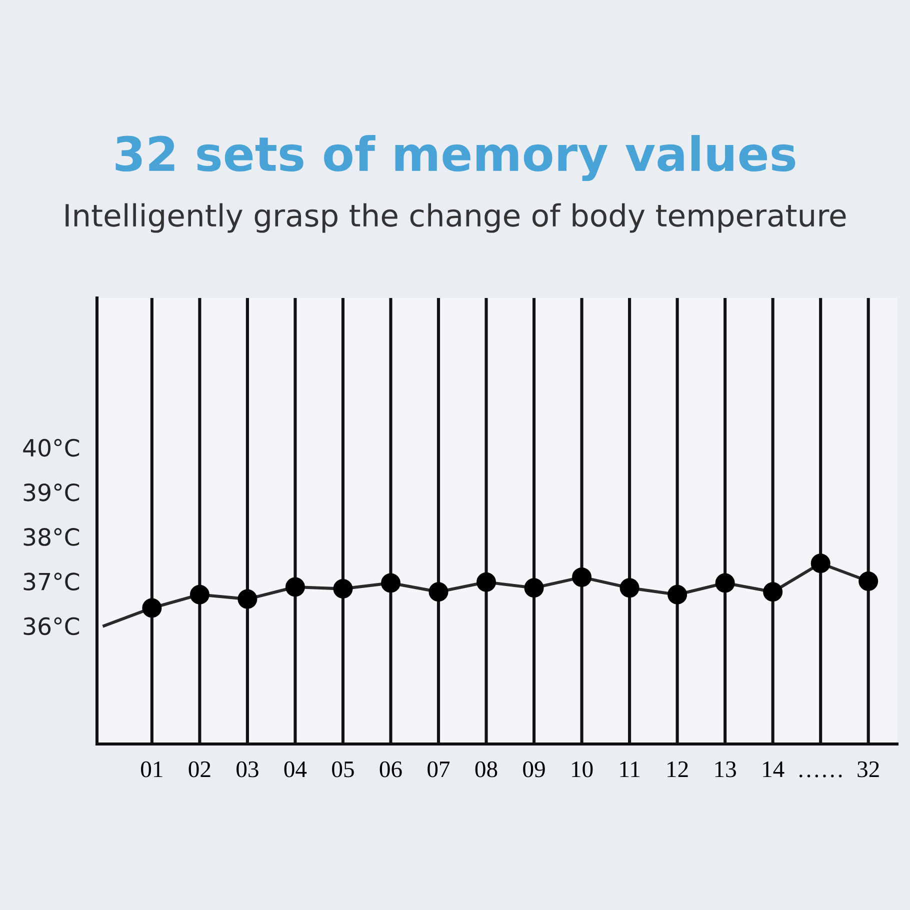 This screenshot has width=910, height=910. Describe the element at coordinates (295, 769) in the screenshot. I see `x-tick-label: 04` at that location.